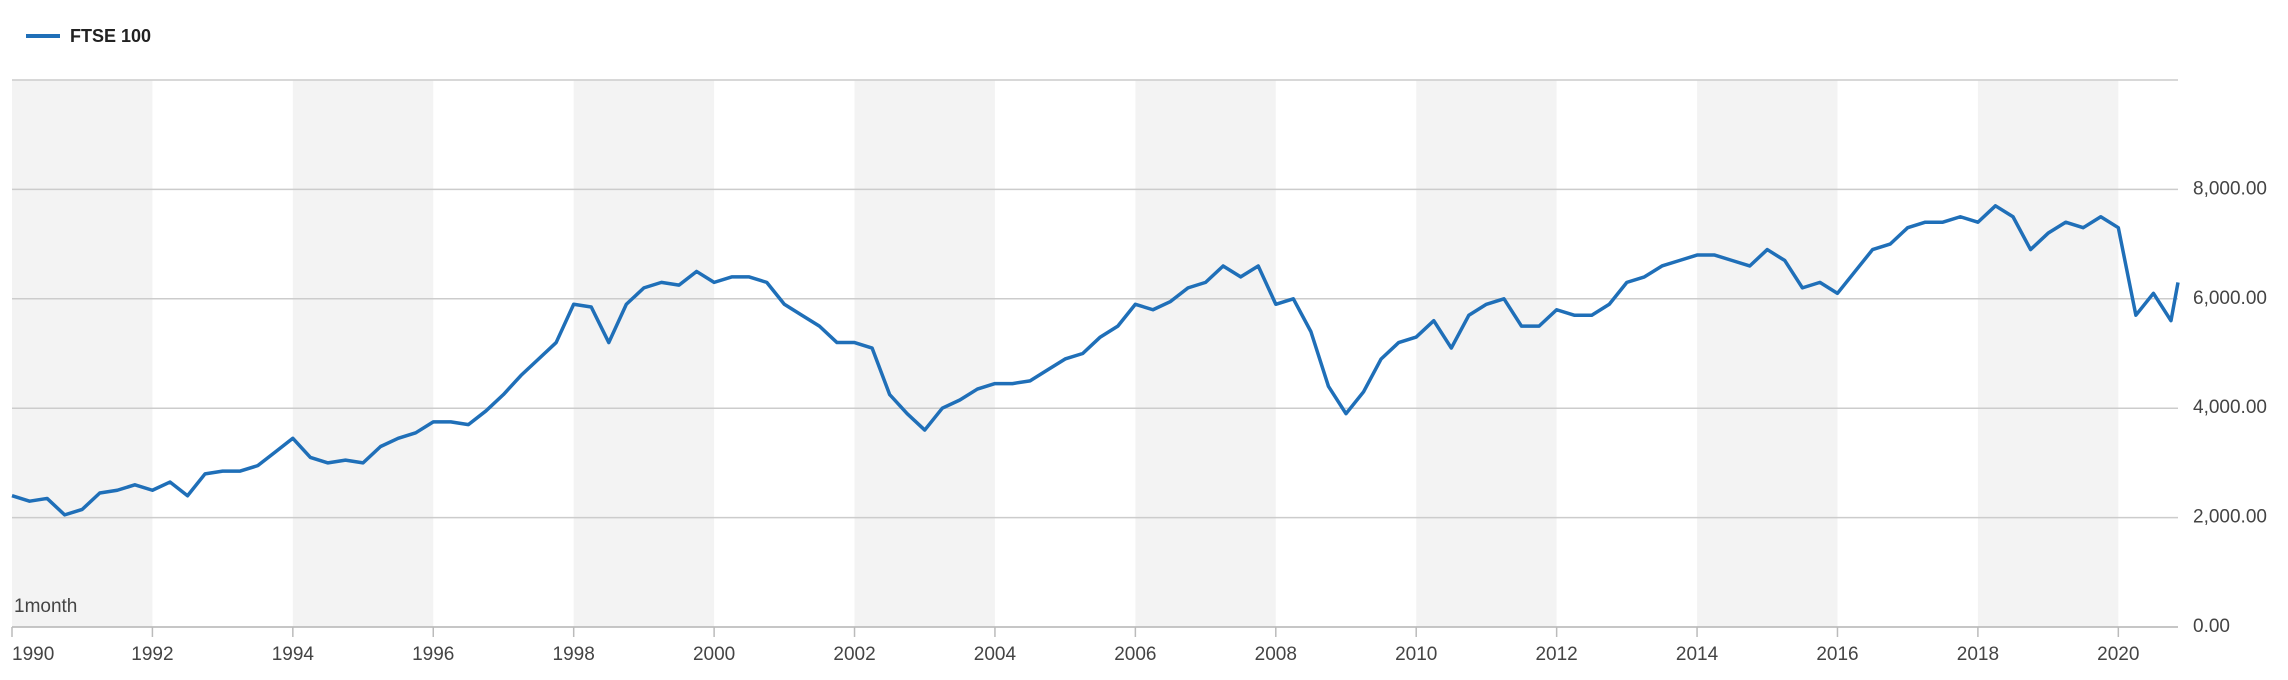 The width and height of the screenshot is (2288, 680). I want to click on x-tick-label: 1996, so click(433, 654).